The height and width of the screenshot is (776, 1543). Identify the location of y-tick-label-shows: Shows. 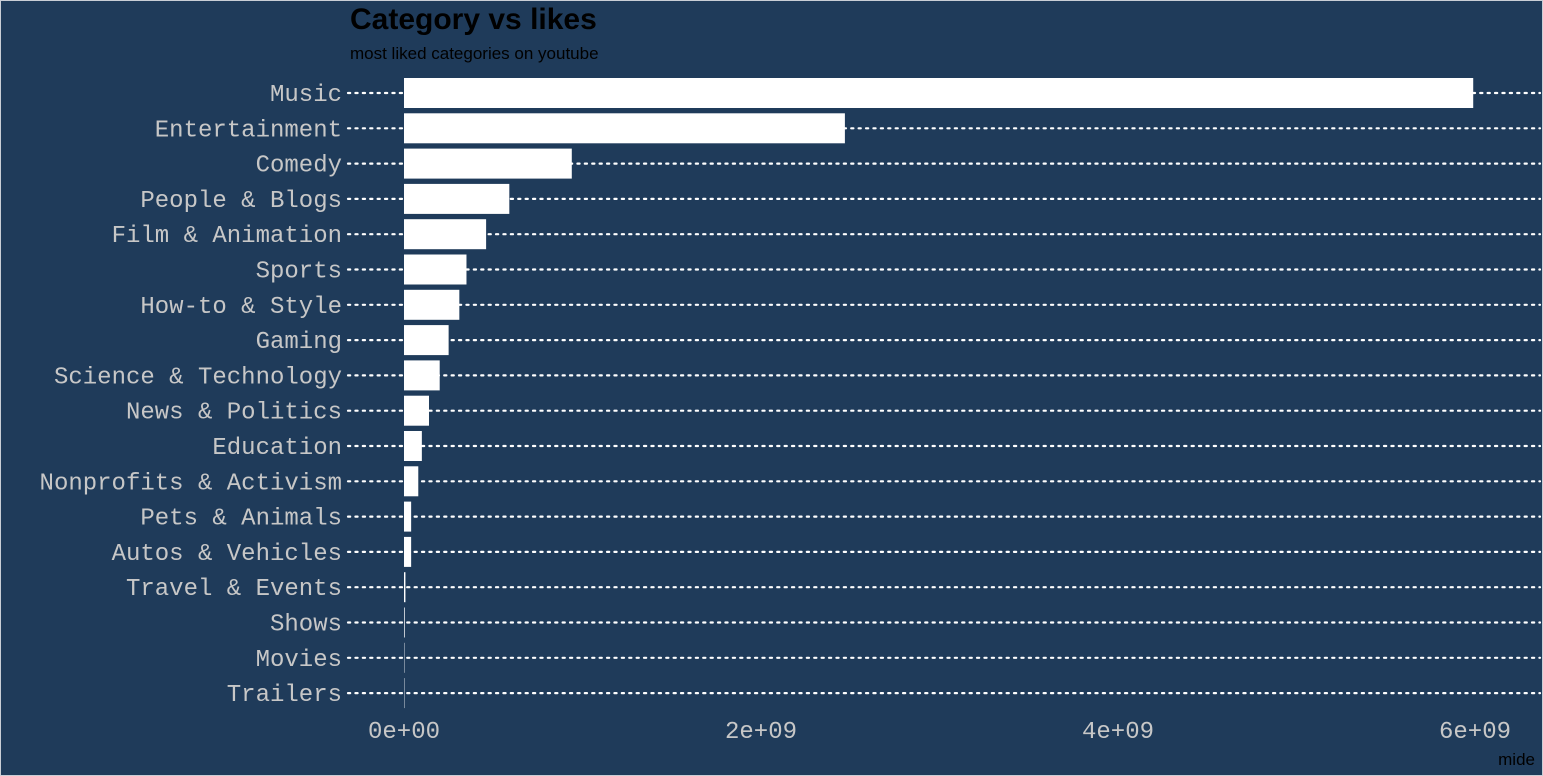
(306, 625).